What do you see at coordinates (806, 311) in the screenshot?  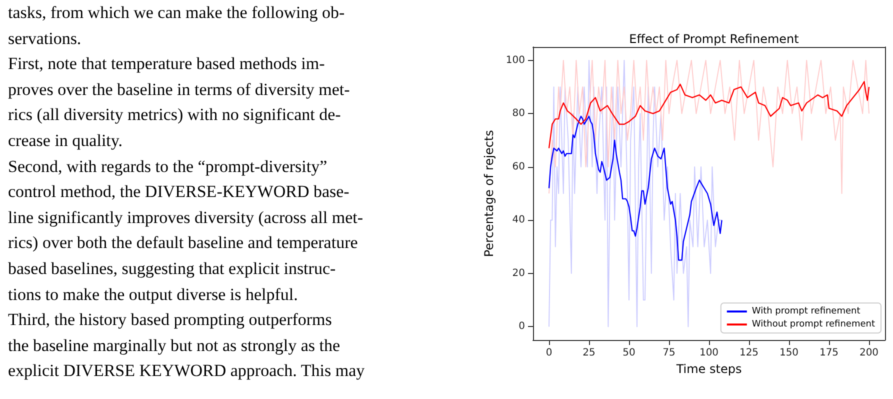 I see `legend-label: With prompt refinement` at bounding box center [806, 311].